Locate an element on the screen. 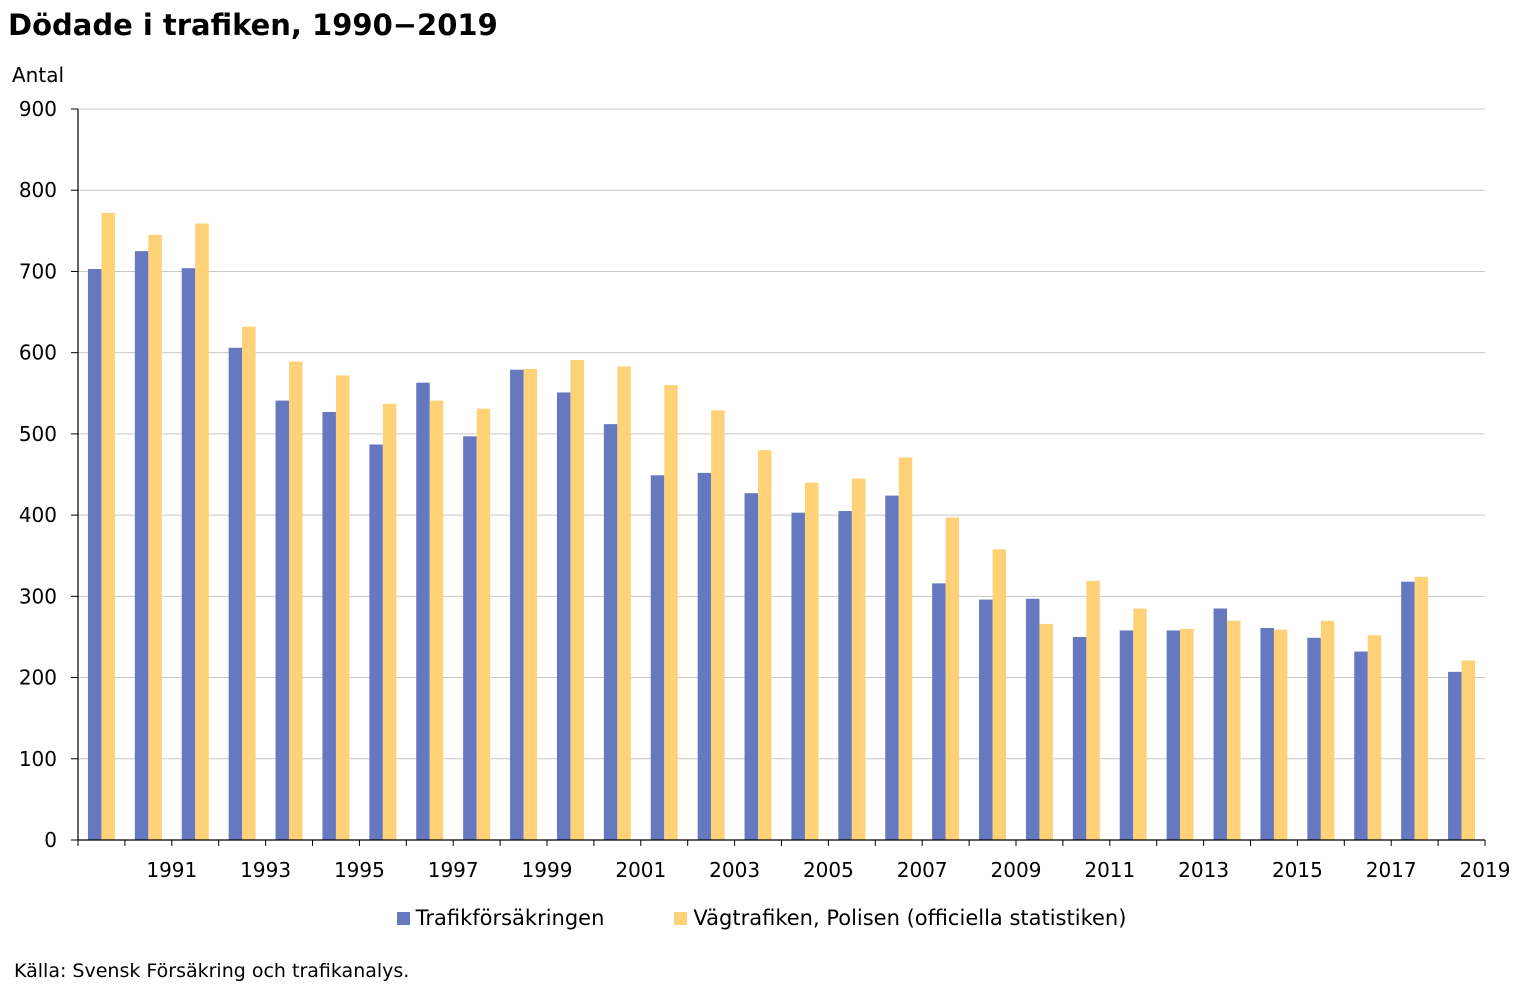  x-tick-label: 2019 is located at coordinates (1485, 870).